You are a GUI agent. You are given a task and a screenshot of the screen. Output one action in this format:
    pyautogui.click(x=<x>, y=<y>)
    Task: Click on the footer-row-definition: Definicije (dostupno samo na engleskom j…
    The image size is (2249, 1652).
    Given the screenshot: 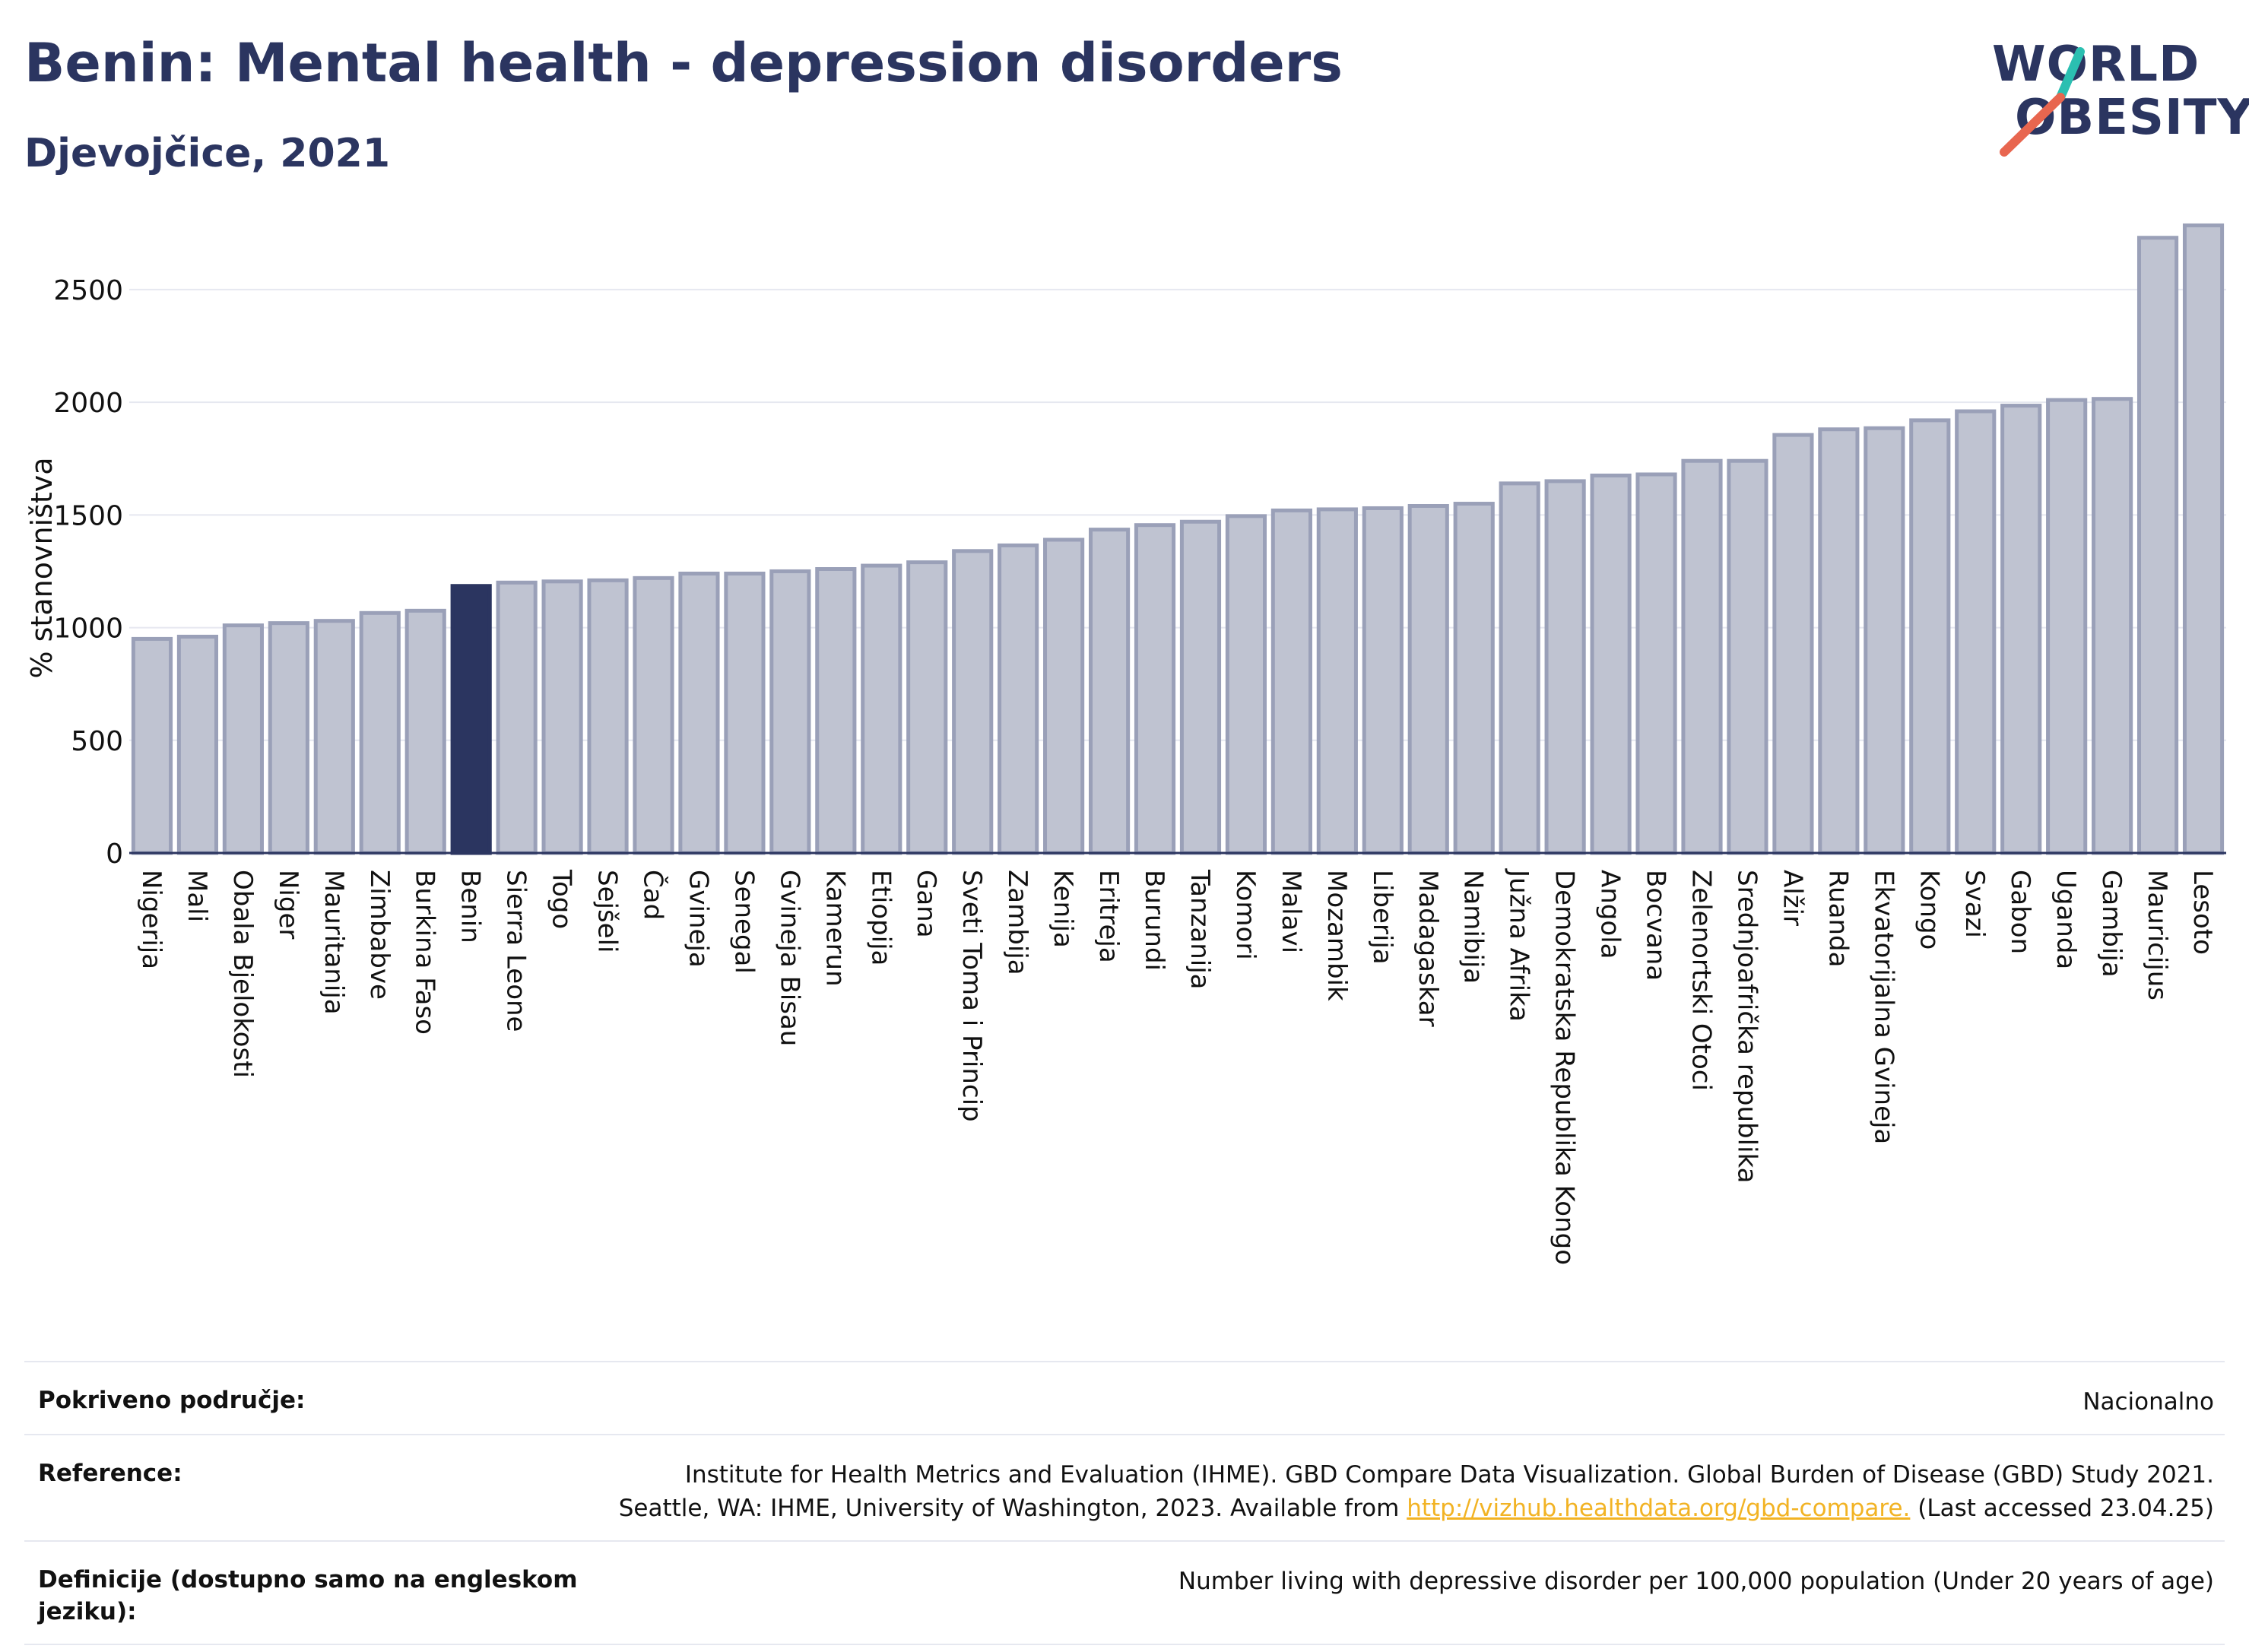 What is the action you would take?
    pyautogui.click(x=1124, y=1592)
    